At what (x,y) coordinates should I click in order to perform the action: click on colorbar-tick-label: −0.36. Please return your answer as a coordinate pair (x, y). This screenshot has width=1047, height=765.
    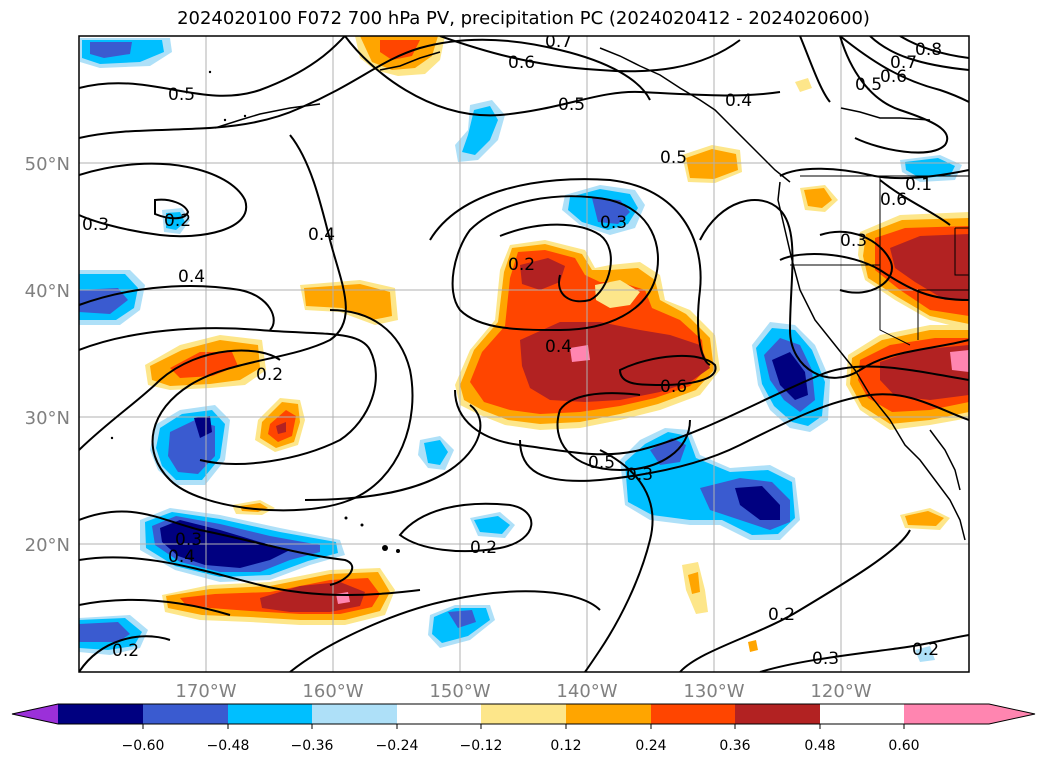
    Looking at the image, I should click on (312, 746).